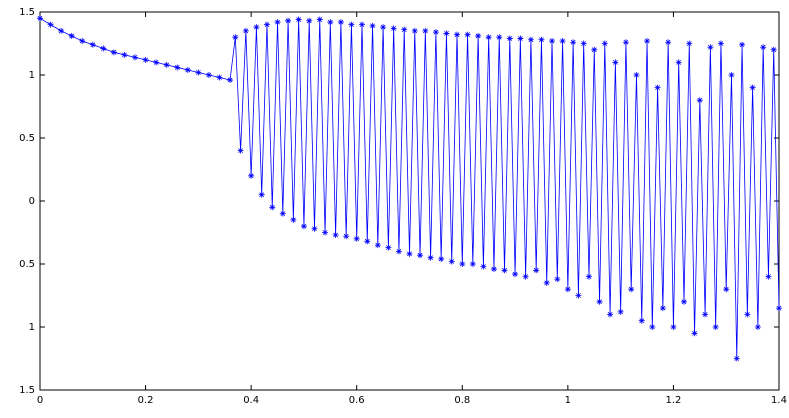  What do you see at coordinates (779, 400) in the screenshot?
I see `x-tick-label: 1.4` at bounding box center [779, 400].